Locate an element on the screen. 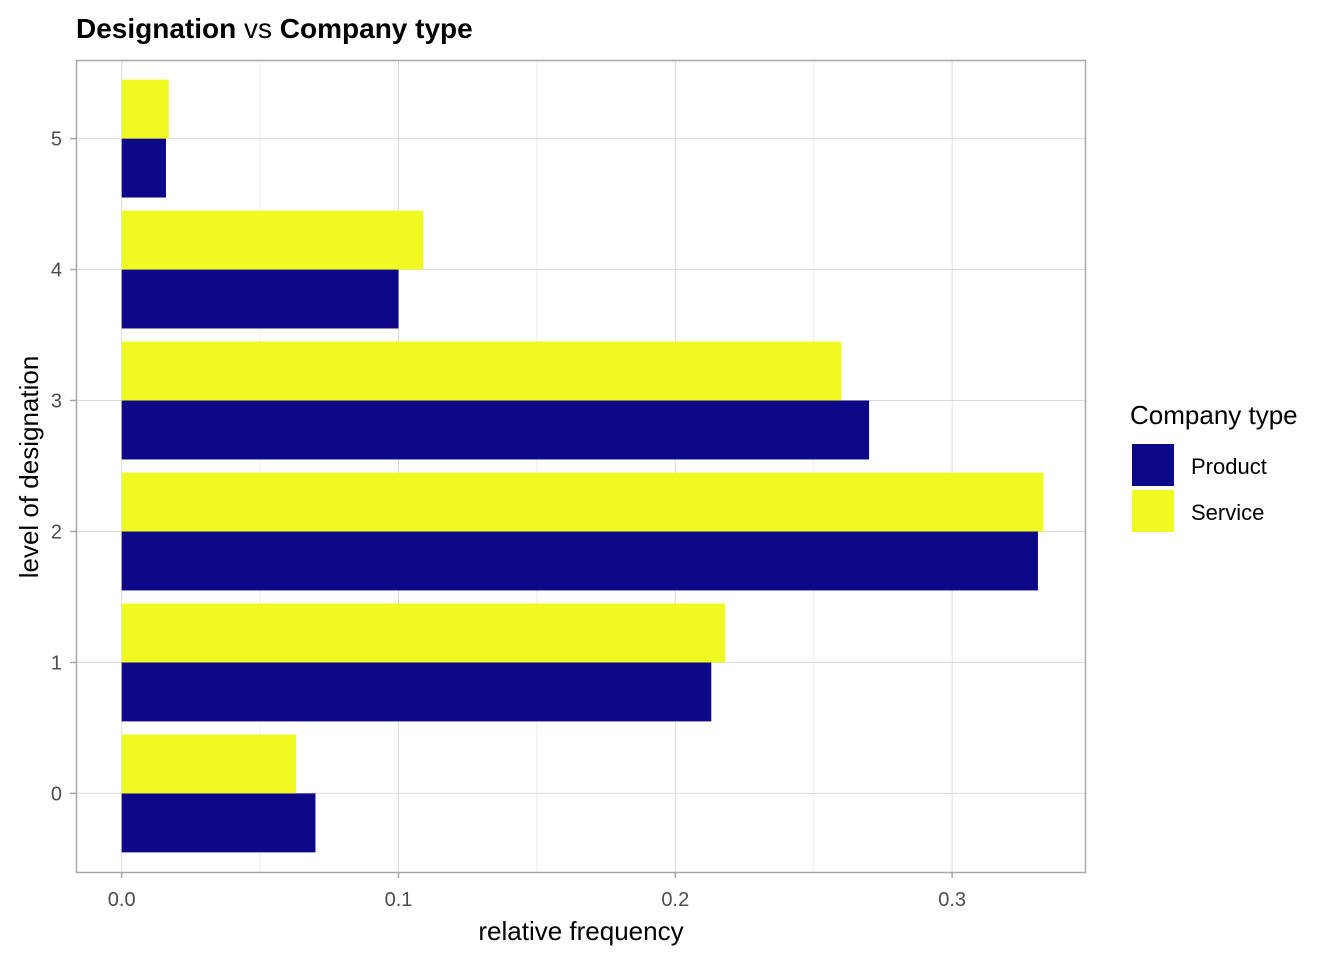 This screenshot has width=1344, height=960. legend-swatch-product is located at coordinates (1153, 465).